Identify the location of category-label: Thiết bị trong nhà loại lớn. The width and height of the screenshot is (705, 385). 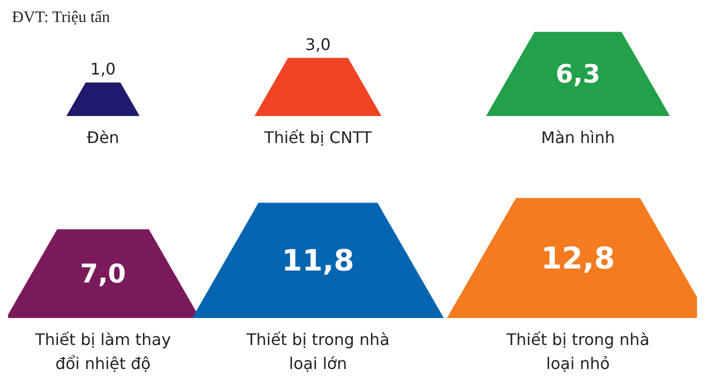
(317, 351).